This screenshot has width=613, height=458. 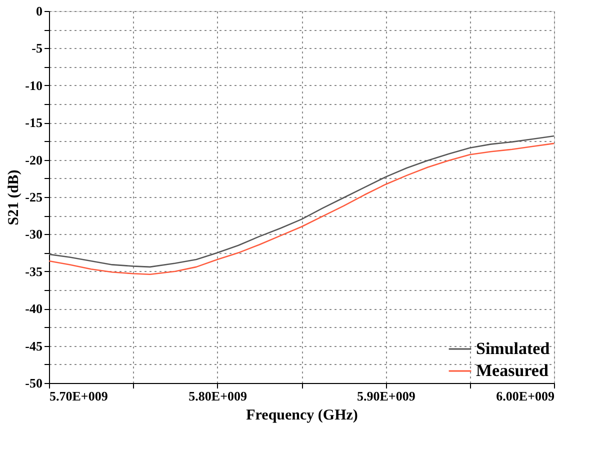 I want to click on x-tick-label: 6.00E+009, so click(x=525, y=396).